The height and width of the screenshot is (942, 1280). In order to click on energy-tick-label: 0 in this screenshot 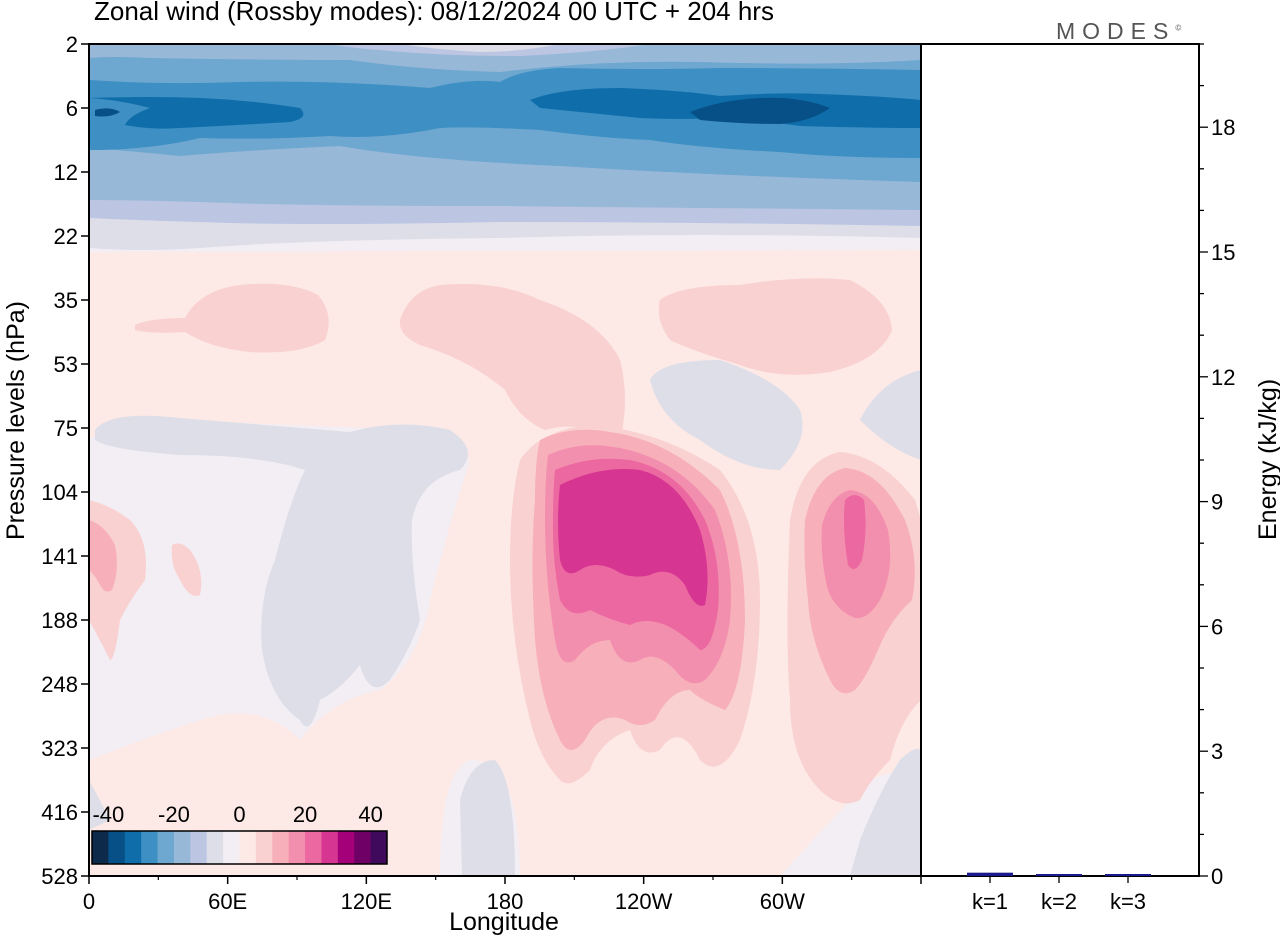, I will do `click(1217, 876)`.